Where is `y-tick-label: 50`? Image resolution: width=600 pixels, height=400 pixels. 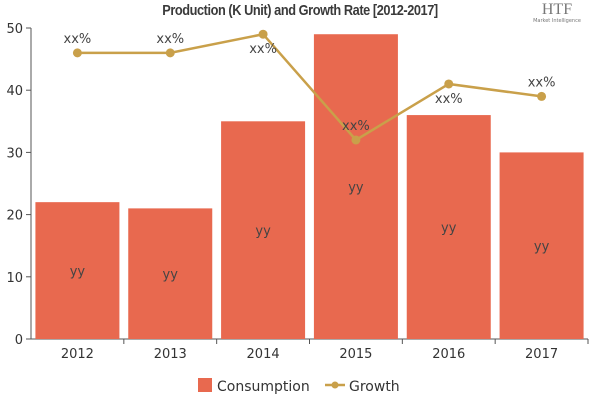 y-tick-label: 50 is located at coordinates (14, 29).